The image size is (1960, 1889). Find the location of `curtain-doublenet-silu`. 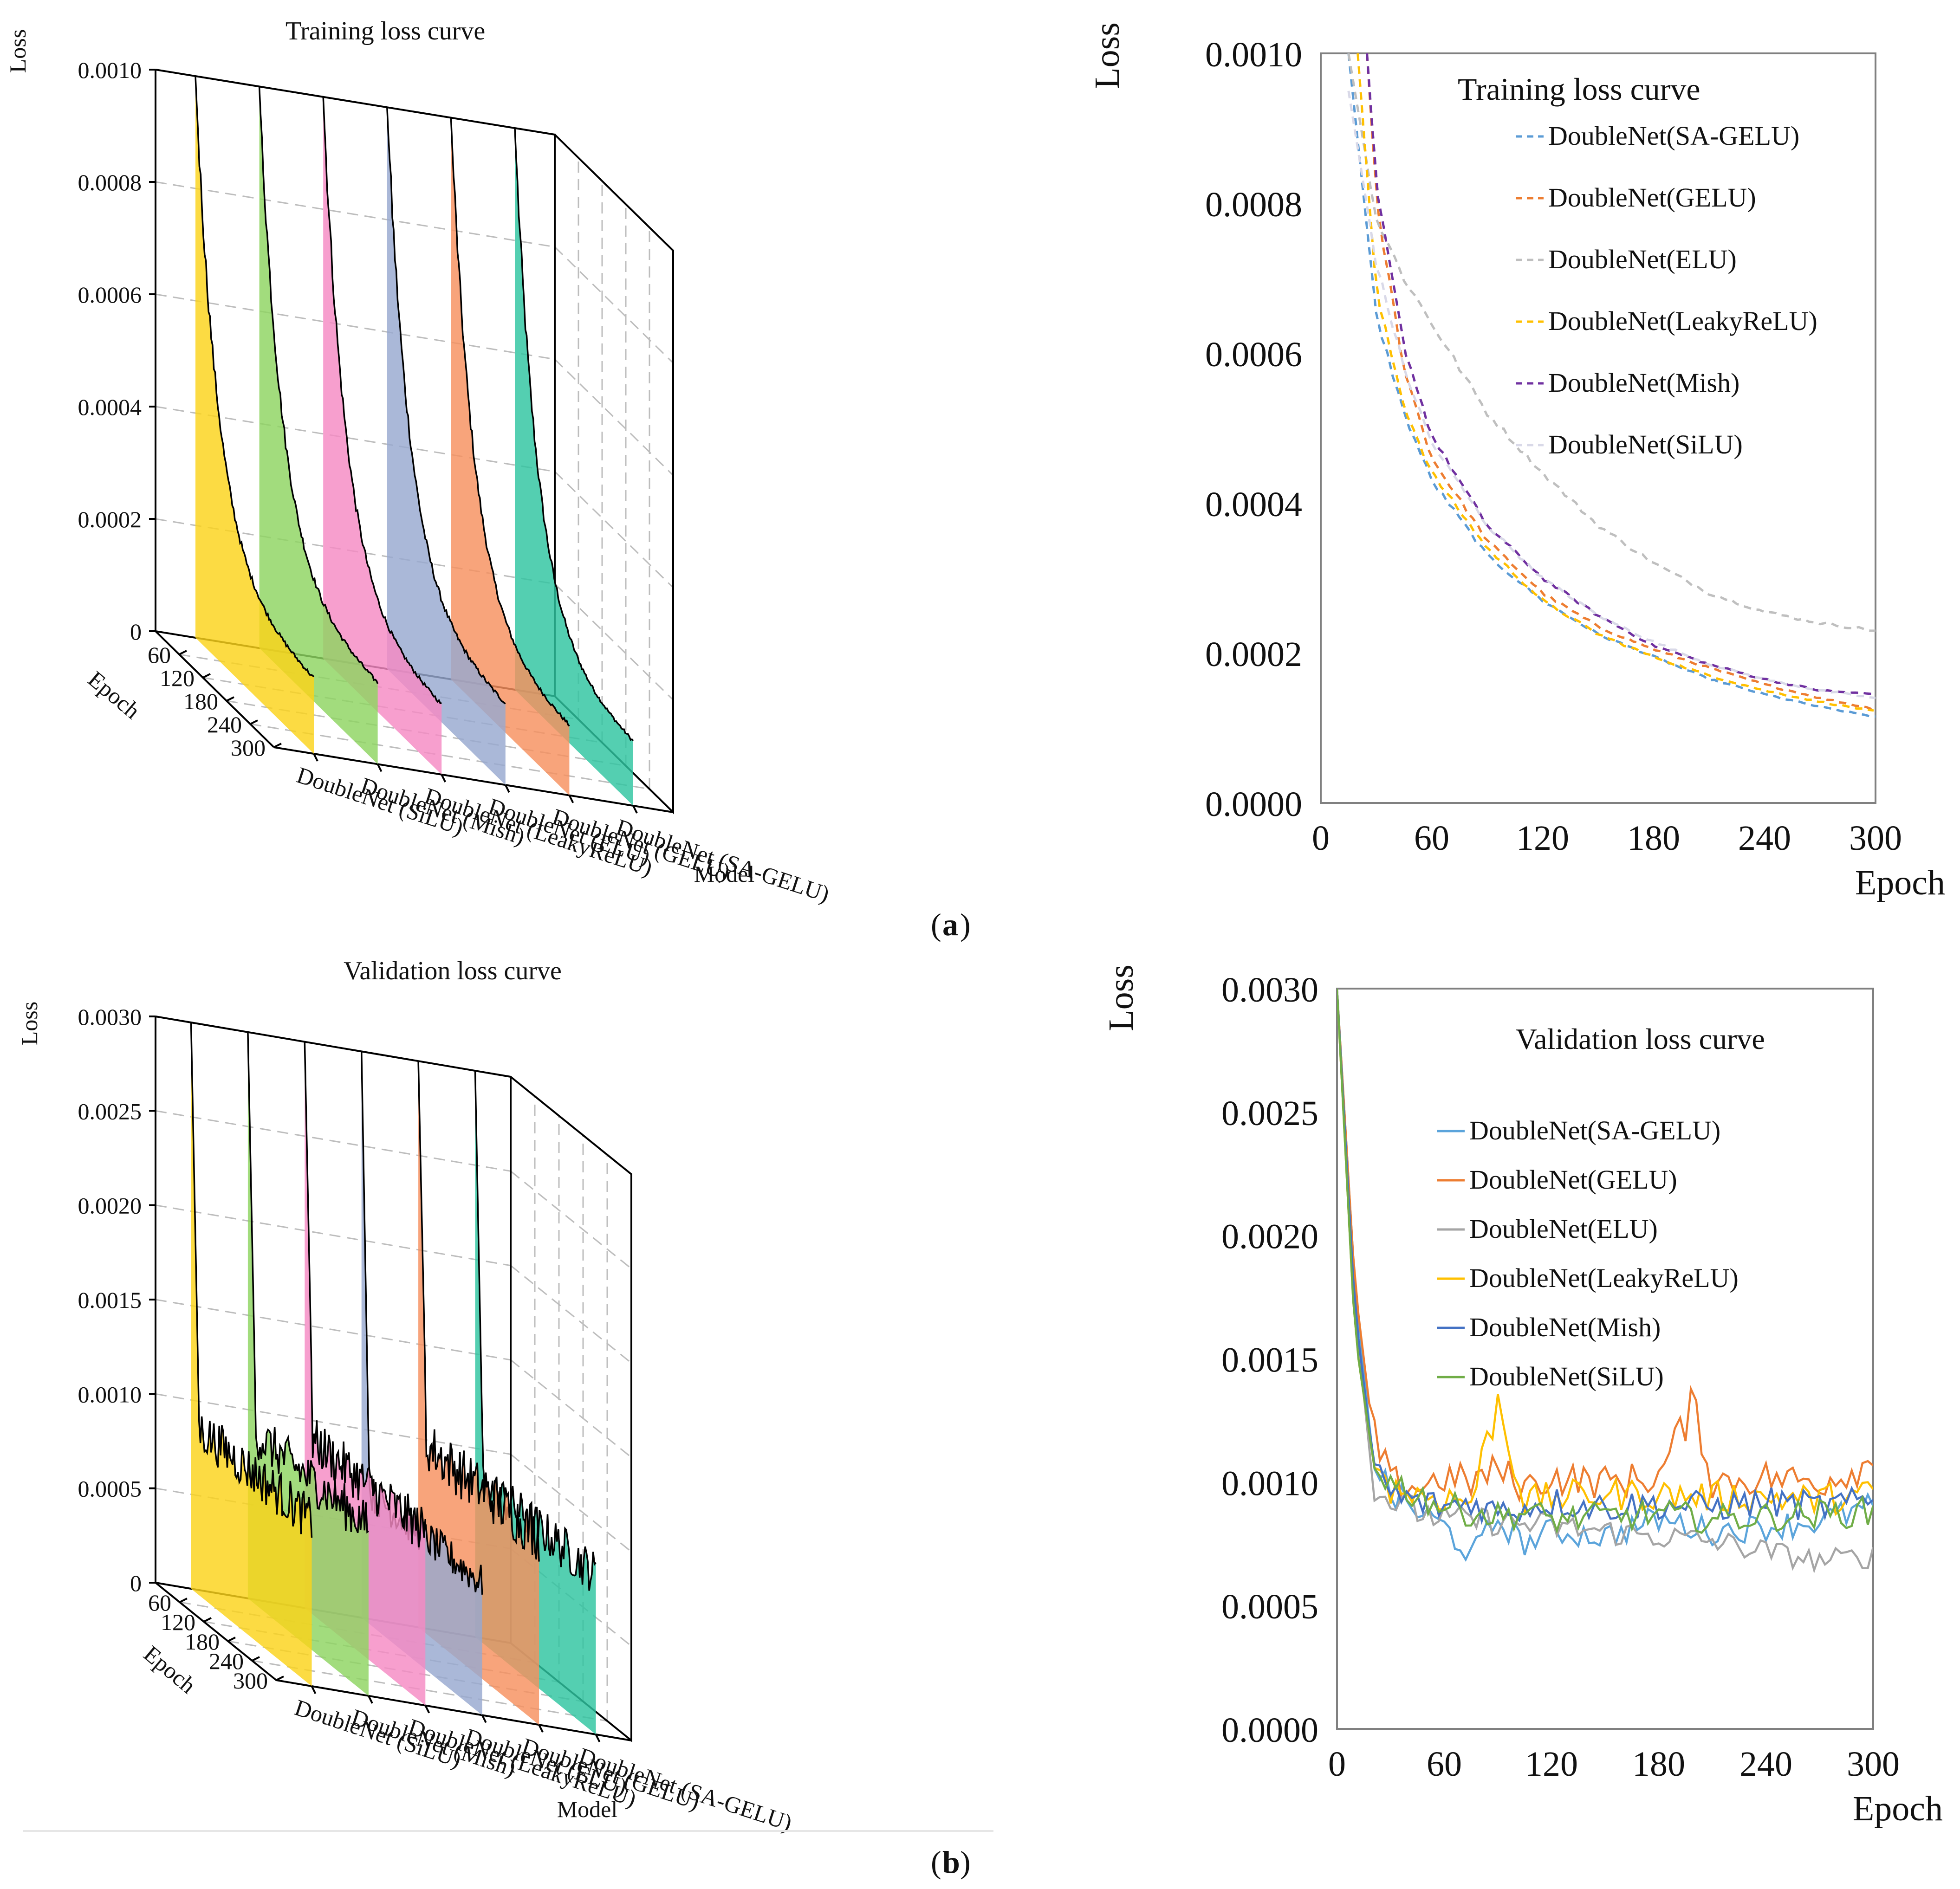

curtain-doublenet-silu is located at coordinates (251, 1354).